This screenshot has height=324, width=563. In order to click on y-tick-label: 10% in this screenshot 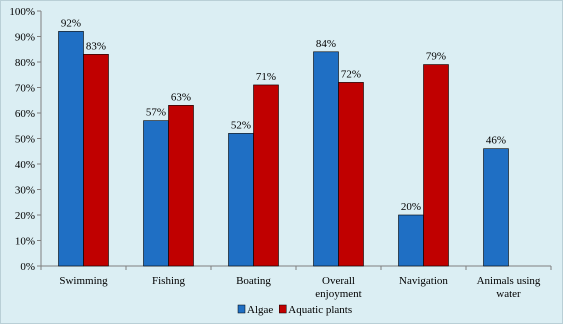, I will do `click(25, 242)`.